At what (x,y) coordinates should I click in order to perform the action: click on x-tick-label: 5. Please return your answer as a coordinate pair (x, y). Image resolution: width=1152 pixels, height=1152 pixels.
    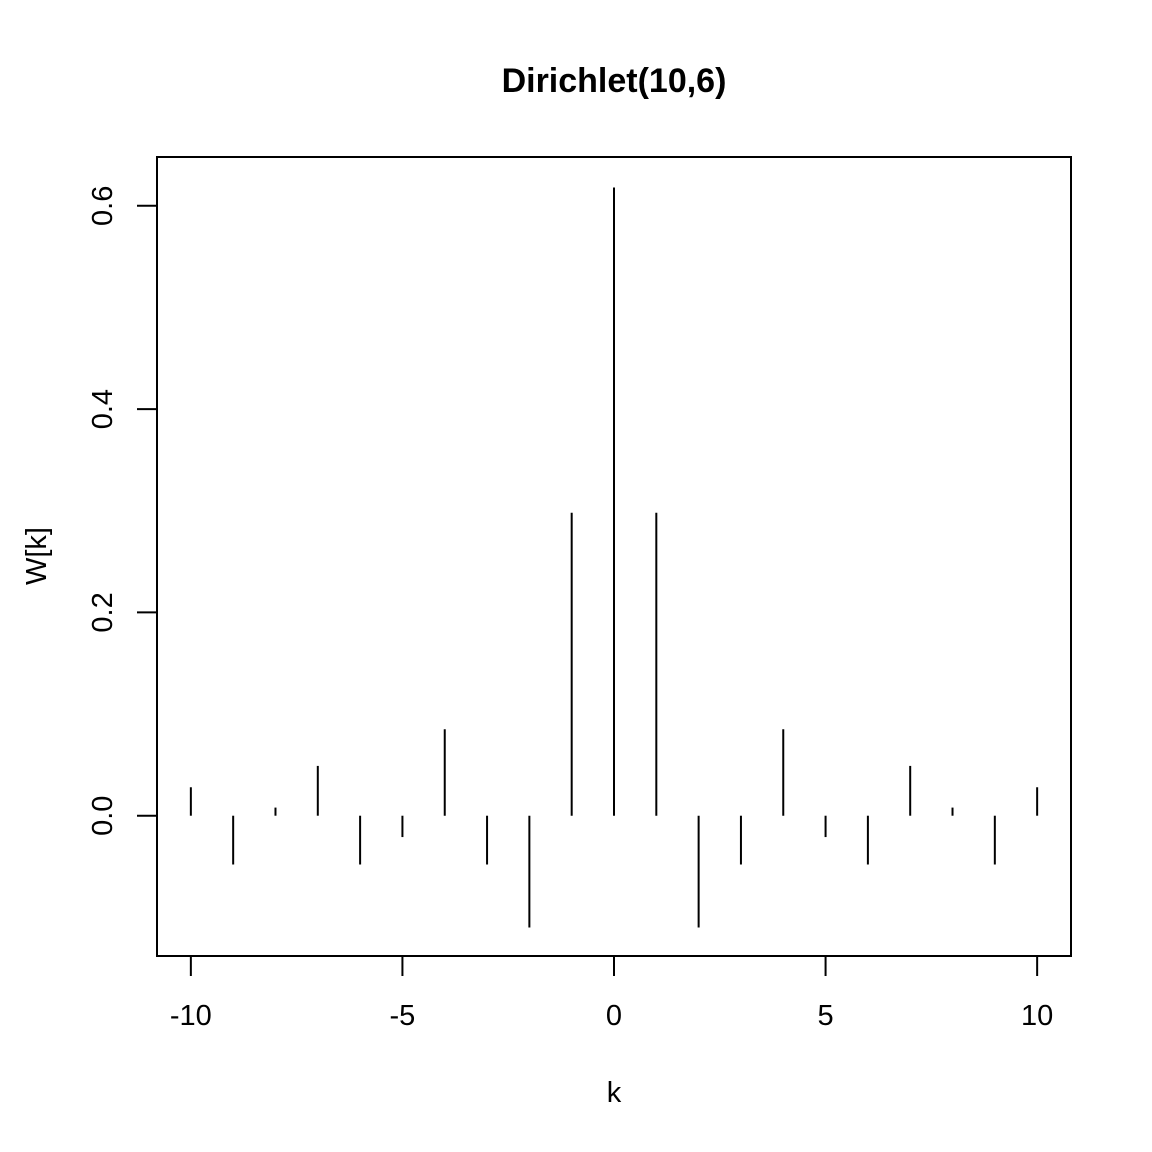
    Looking at the image, I should click on (826, 1016).